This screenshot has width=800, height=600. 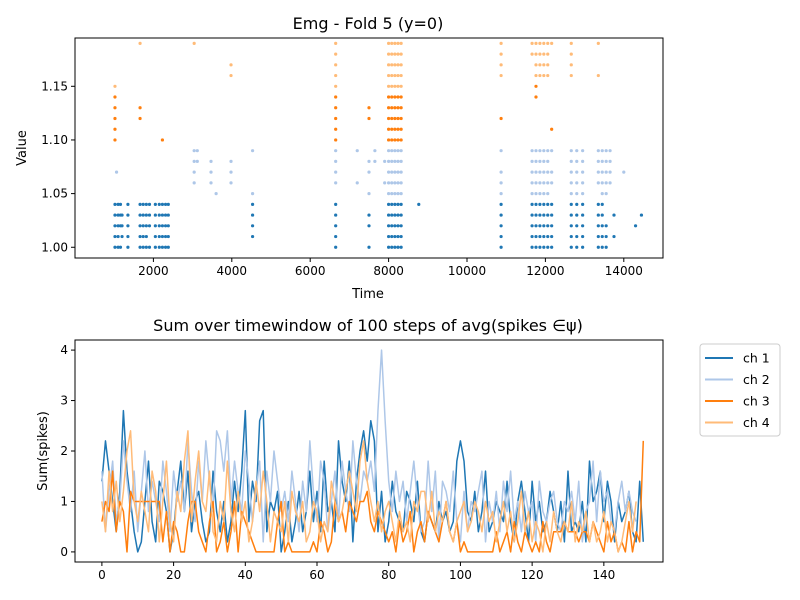 I want to click on x-tick-label: 12000, so click(x=545, y=271).